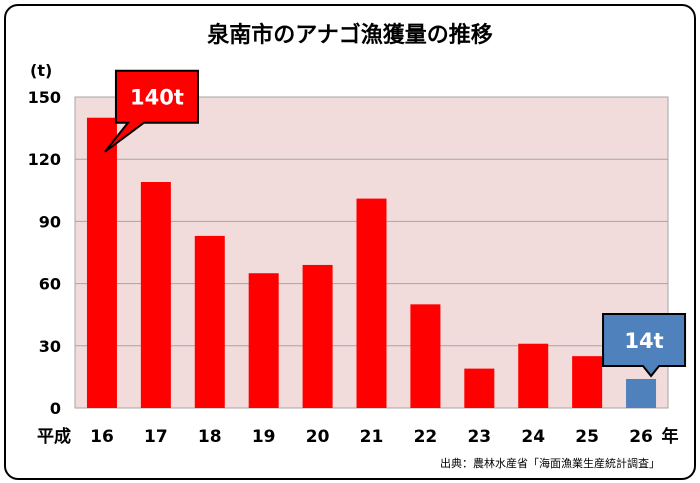 This screenshot has width=700, height=483. Describe the element at coordinates (156, 437) in the screenshot. I see `x-tick-label: 17` at that location.